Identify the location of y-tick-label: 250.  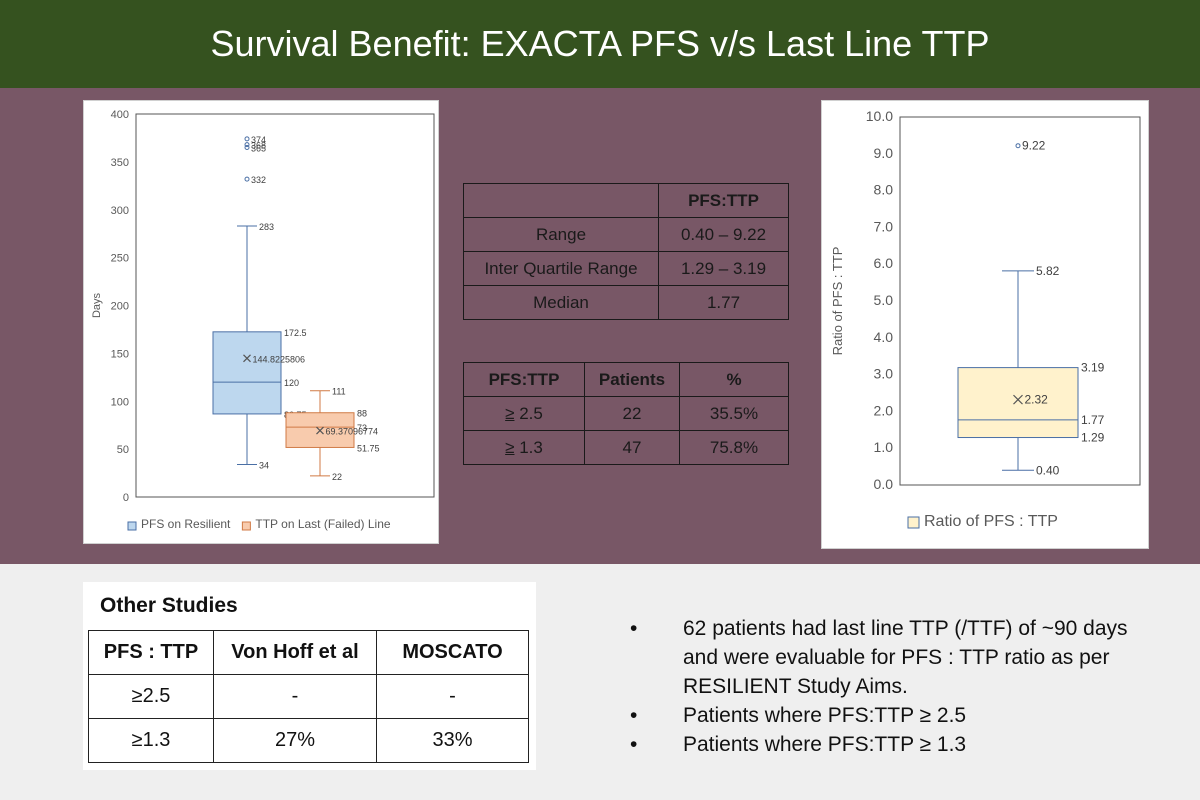
(120, 259).